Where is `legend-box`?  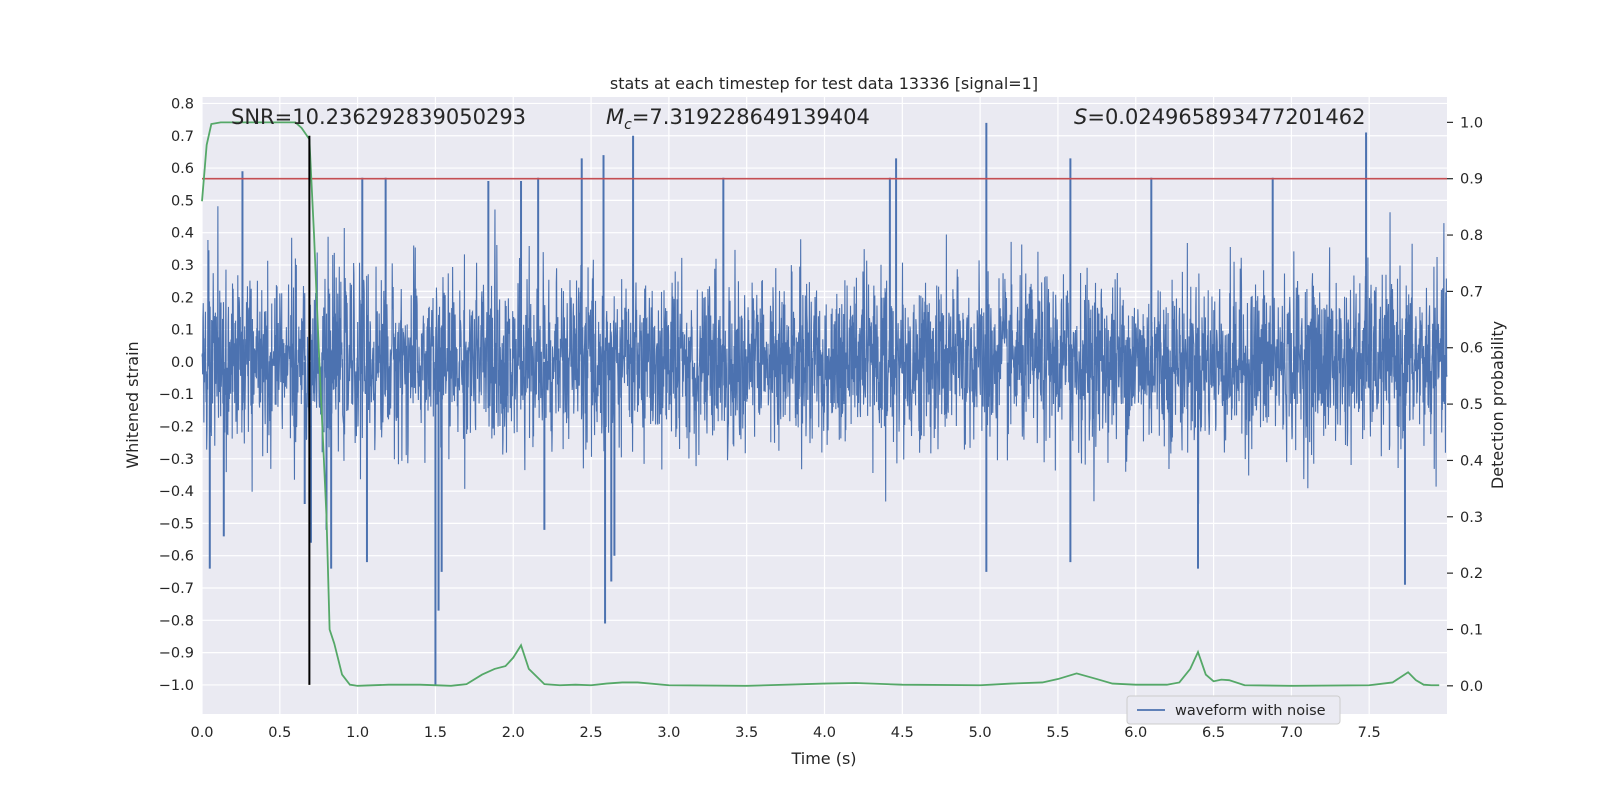
legend-box is located at coordinates (1233, 710).